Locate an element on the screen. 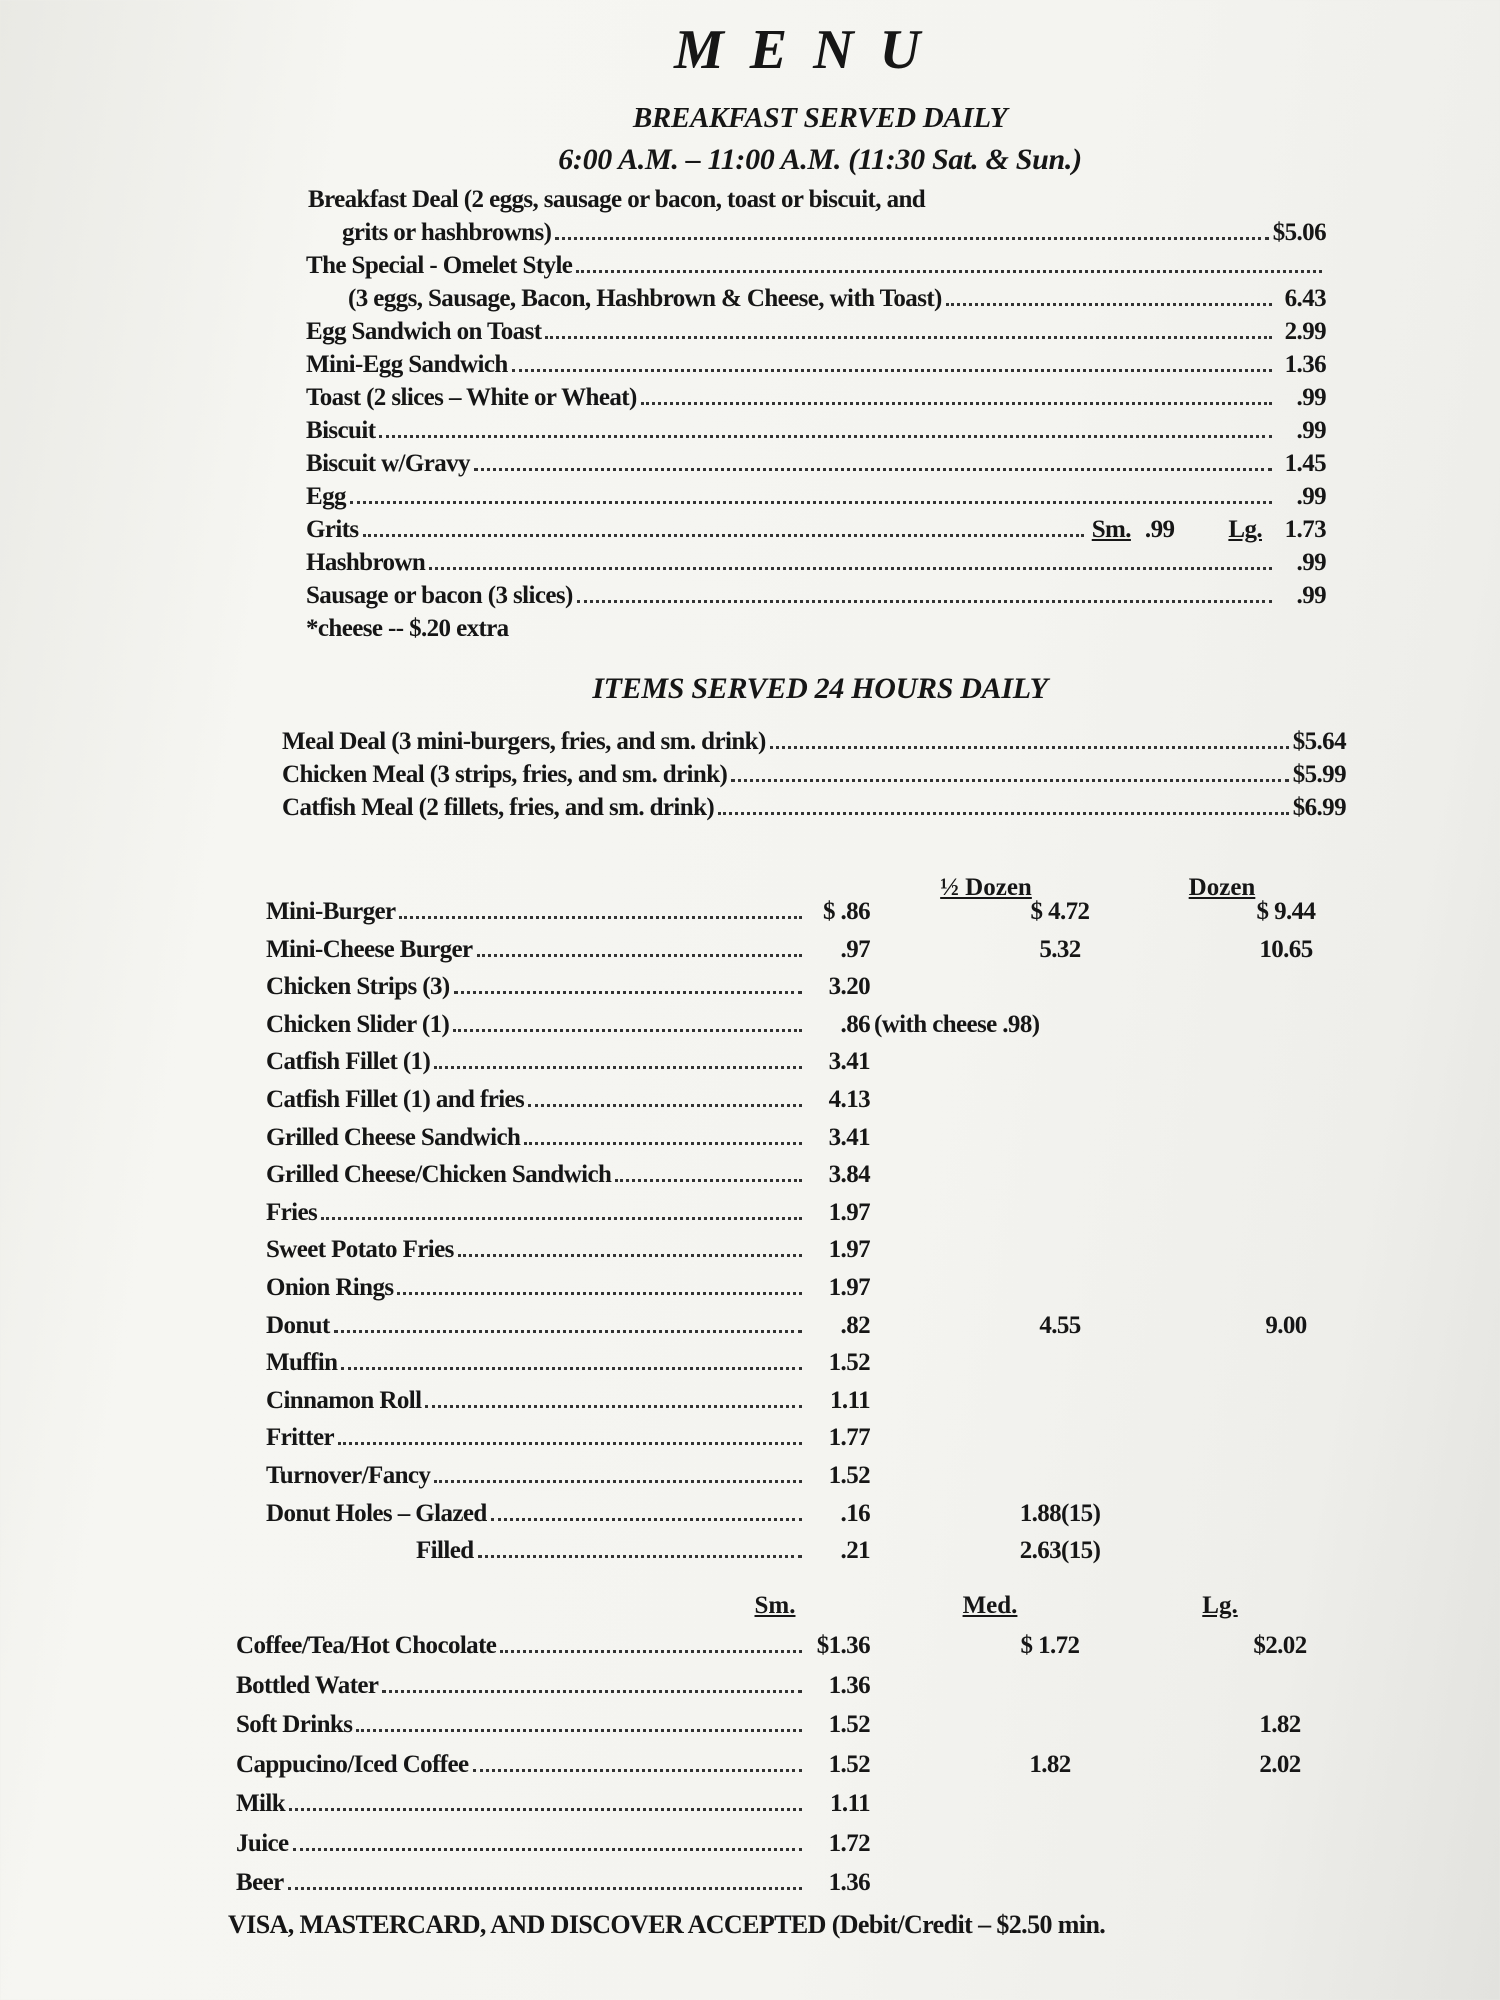  menu-row: Muffin 1.52 is located at coordinates (826, 1368).